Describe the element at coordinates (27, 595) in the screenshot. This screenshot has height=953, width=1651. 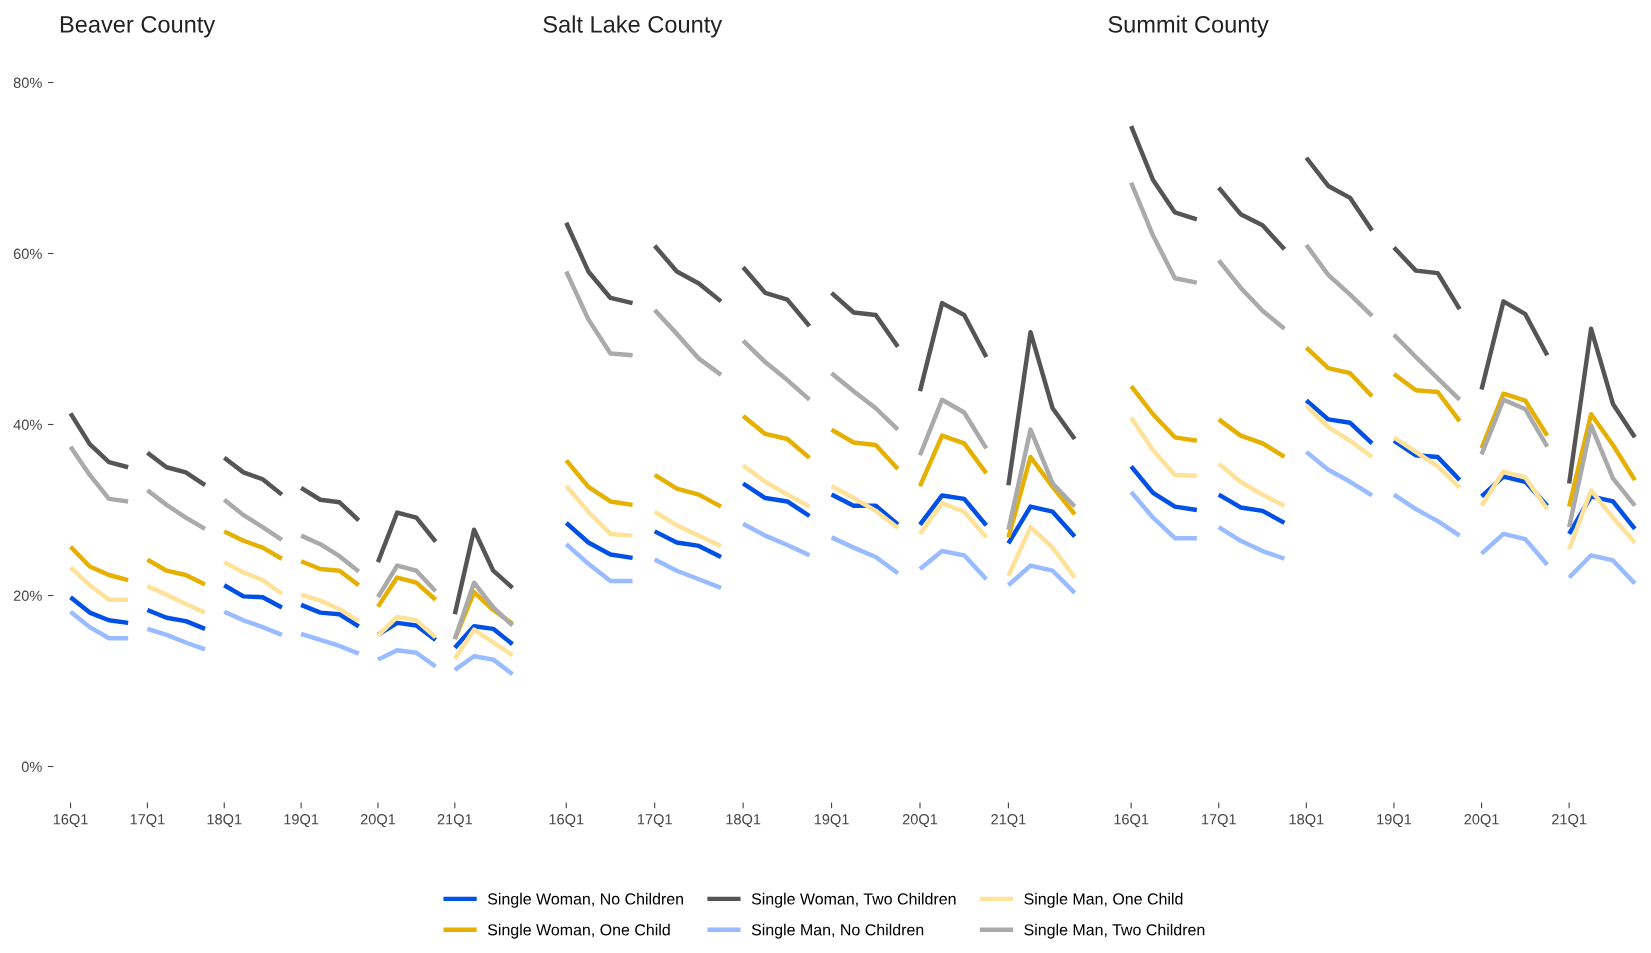
I see `y-tick-label: 20%` at that location.